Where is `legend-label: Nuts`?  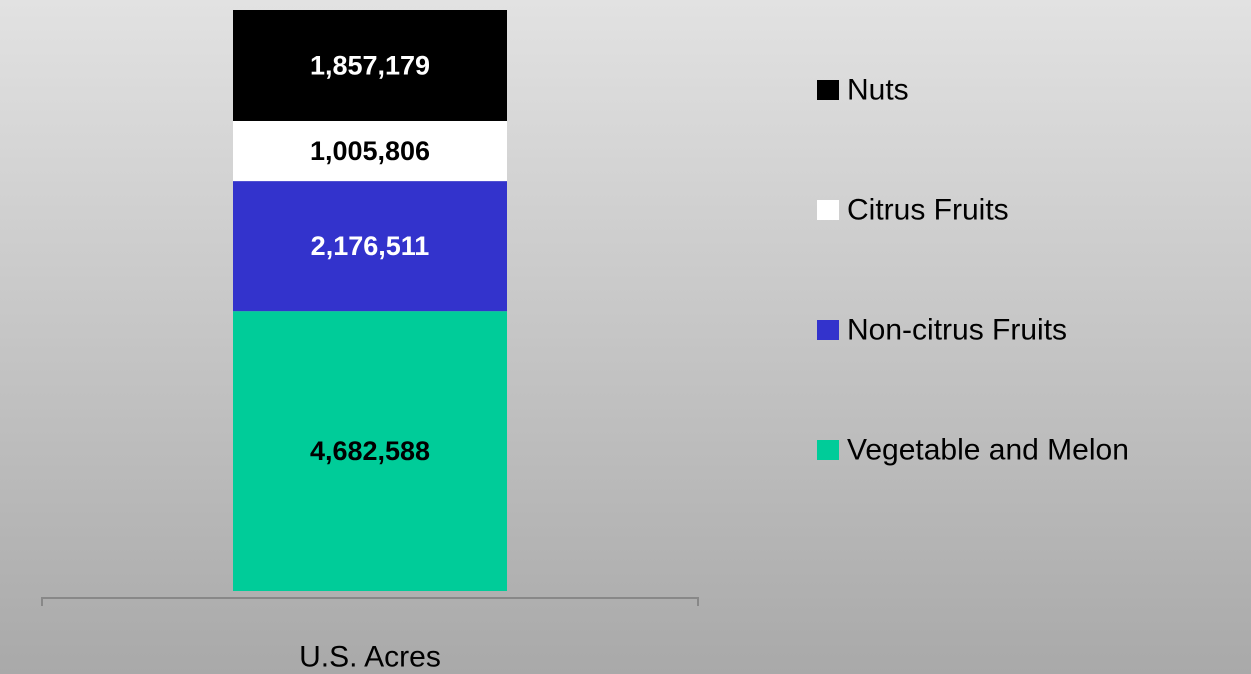 legend-label: Nuts is located at coordinates (878, 90).